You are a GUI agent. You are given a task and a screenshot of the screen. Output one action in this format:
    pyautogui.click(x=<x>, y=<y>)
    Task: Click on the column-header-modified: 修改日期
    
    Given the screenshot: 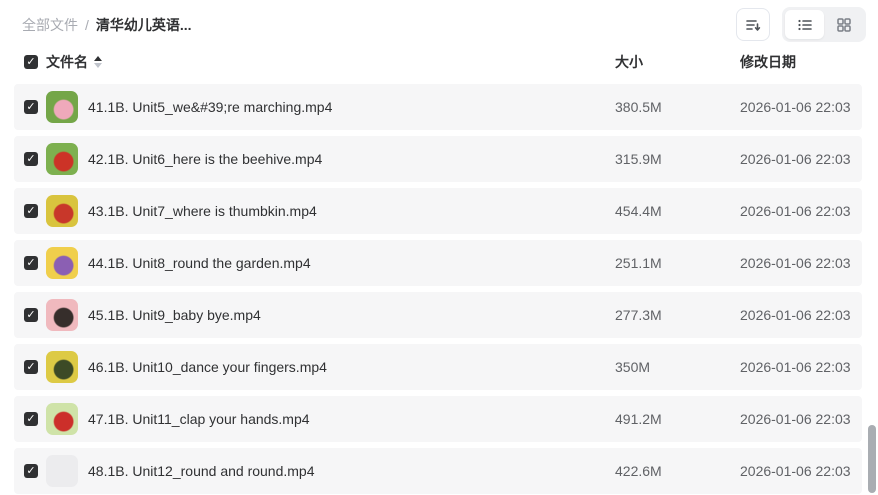 What is the action you would take?
    pyautogui.click(x=768, y=62)
    